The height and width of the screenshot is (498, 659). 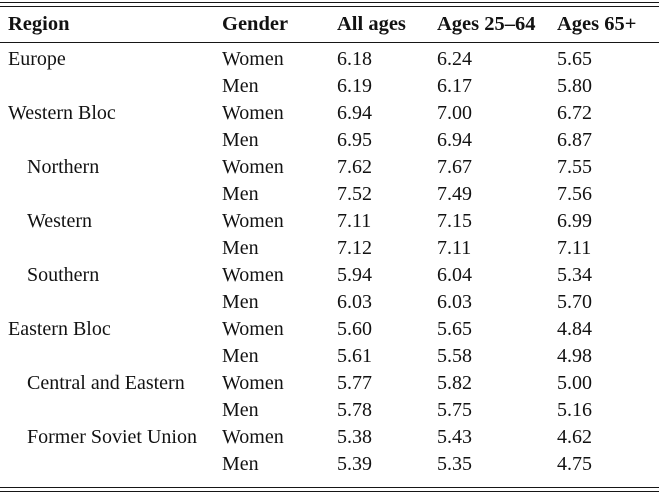 What do you see at coordinates (604, 25) in the screenshot?
I see `col-header-ages-65: Ages 65+` at bounding box center [604, 25].